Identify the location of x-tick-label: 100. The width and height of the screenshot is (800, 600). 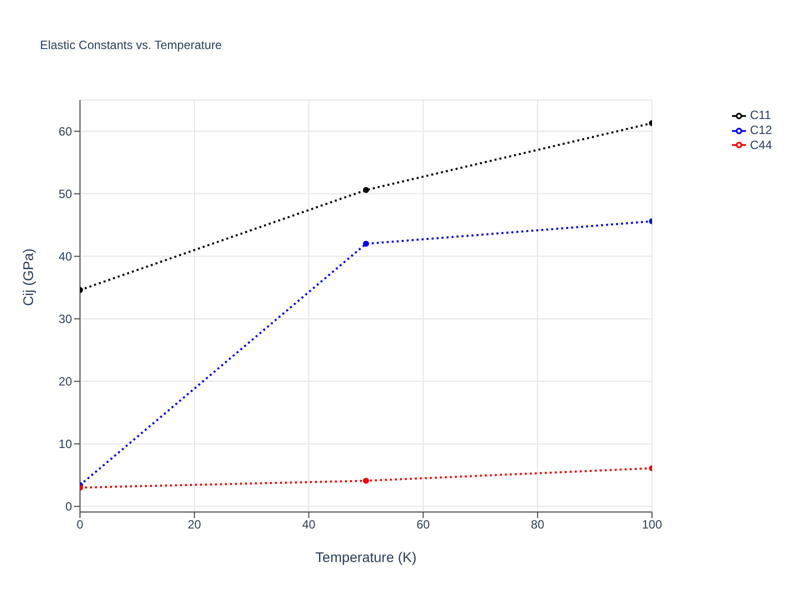
(652, 525).